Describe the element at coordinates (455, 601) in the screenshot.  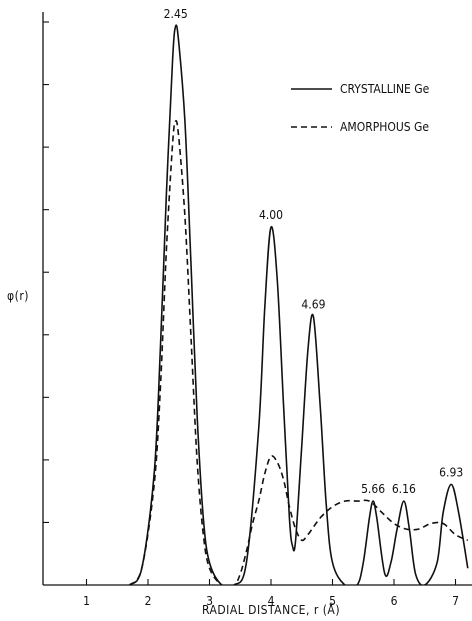
I see `x-tick-label: 7` at that location.